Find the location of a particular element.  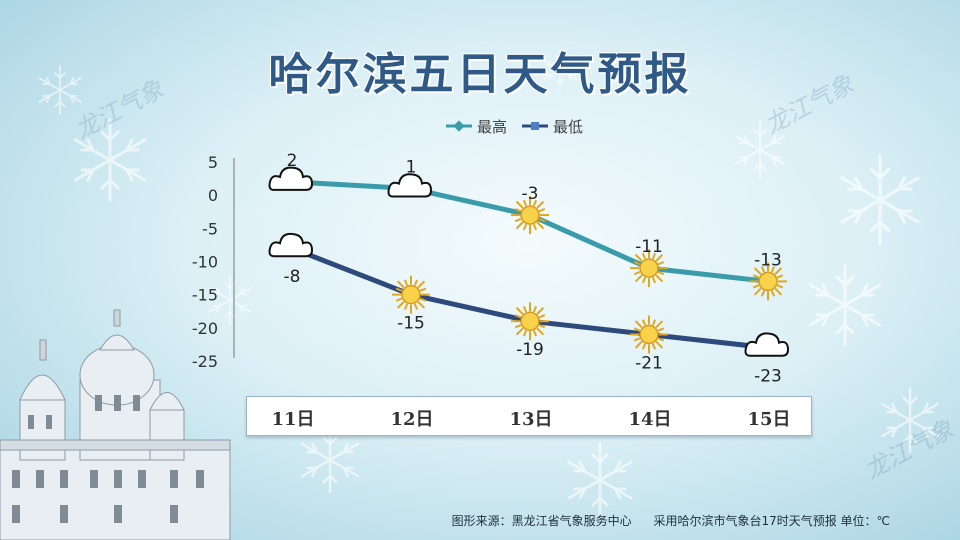

data-label: -15 is located at coordinates (411, 324).